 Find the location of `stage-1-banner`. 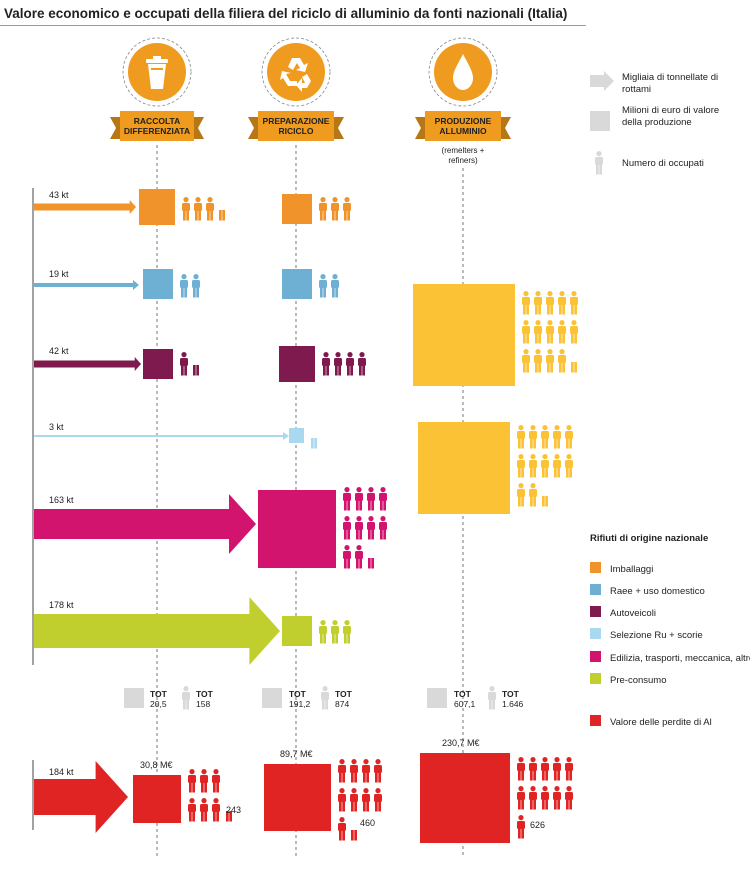

stage-1-banner is located at coordinates (157, 126).